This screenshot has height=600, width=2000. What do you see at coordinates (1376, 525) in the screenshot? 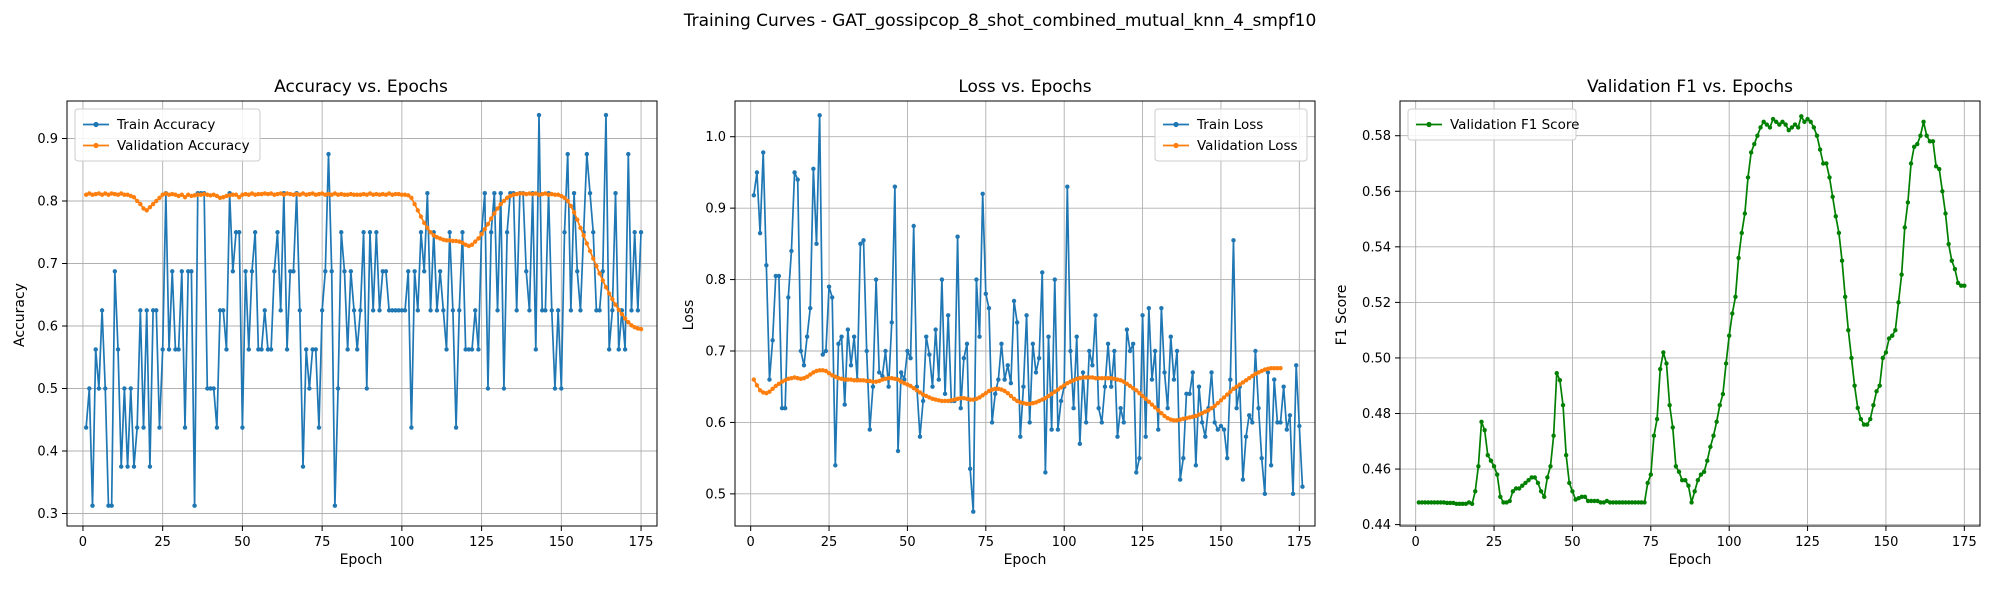
I see `f1-y-tick-label: 0.44` at bounding box center [1376, 525].